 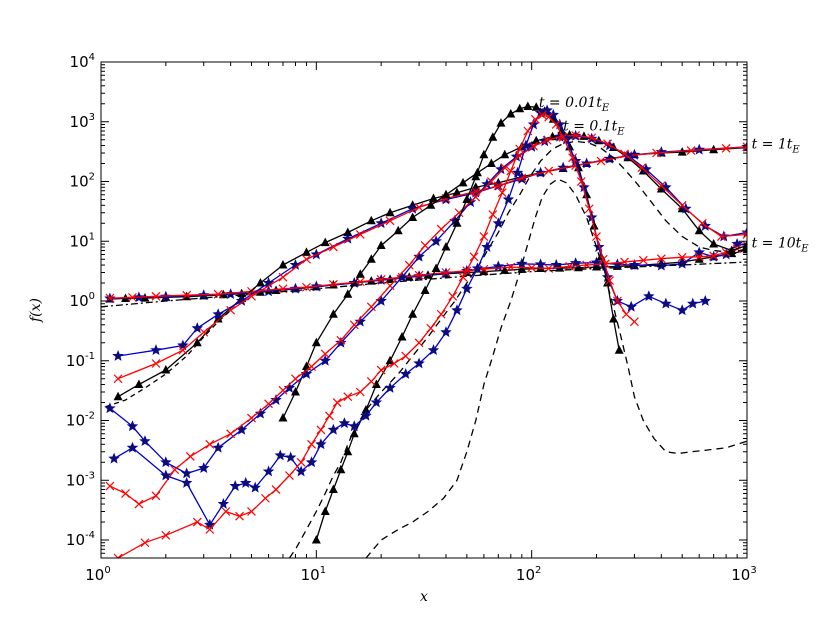 I want to click on y-tick-label: 10⁻³, so click(x=80, y=479).